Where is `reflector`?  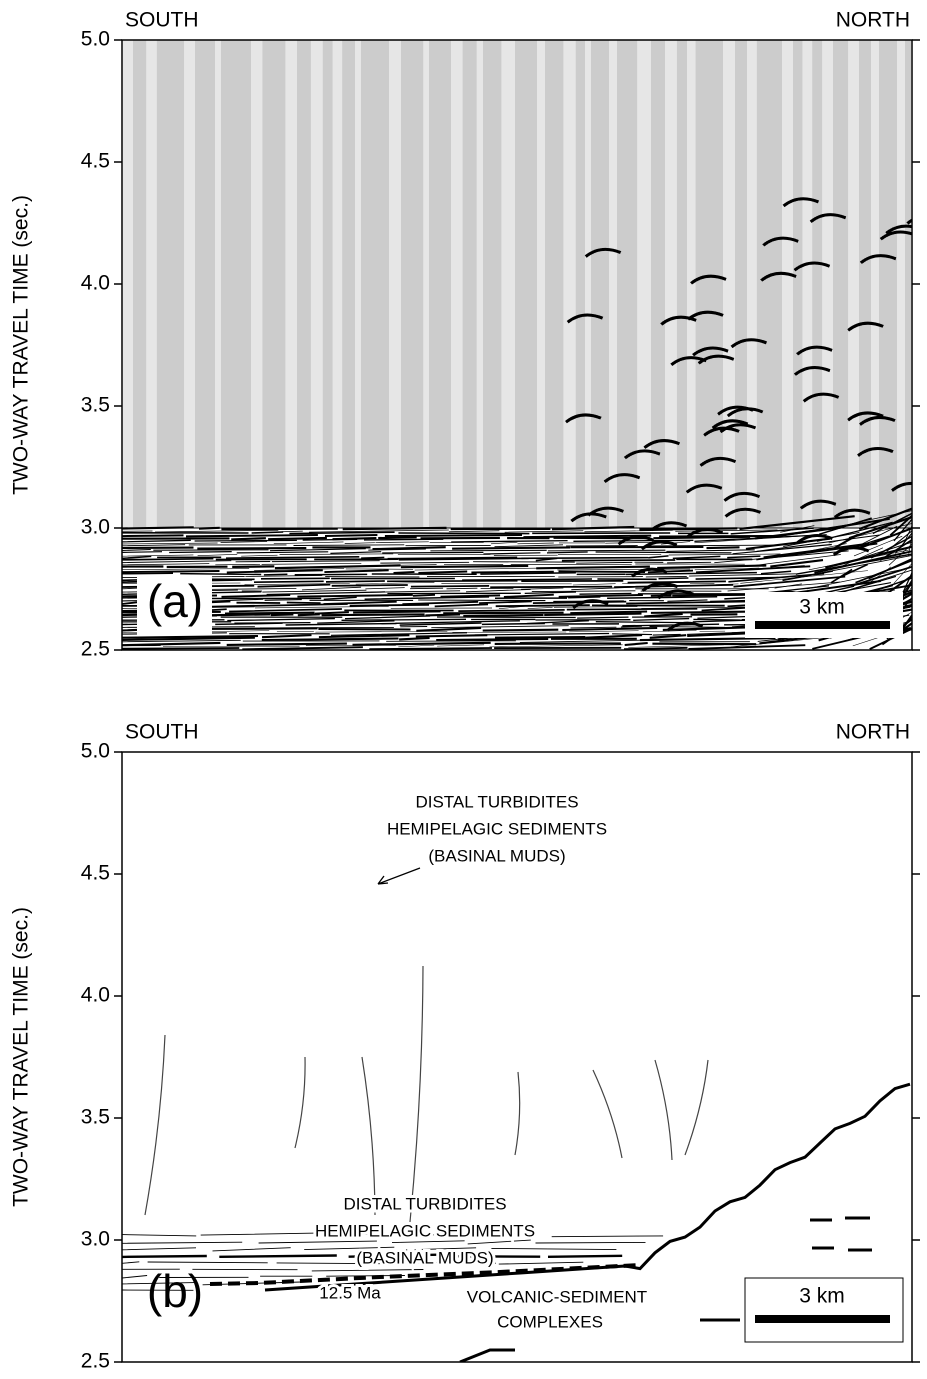 reflector is located at coordinates (517, 519).